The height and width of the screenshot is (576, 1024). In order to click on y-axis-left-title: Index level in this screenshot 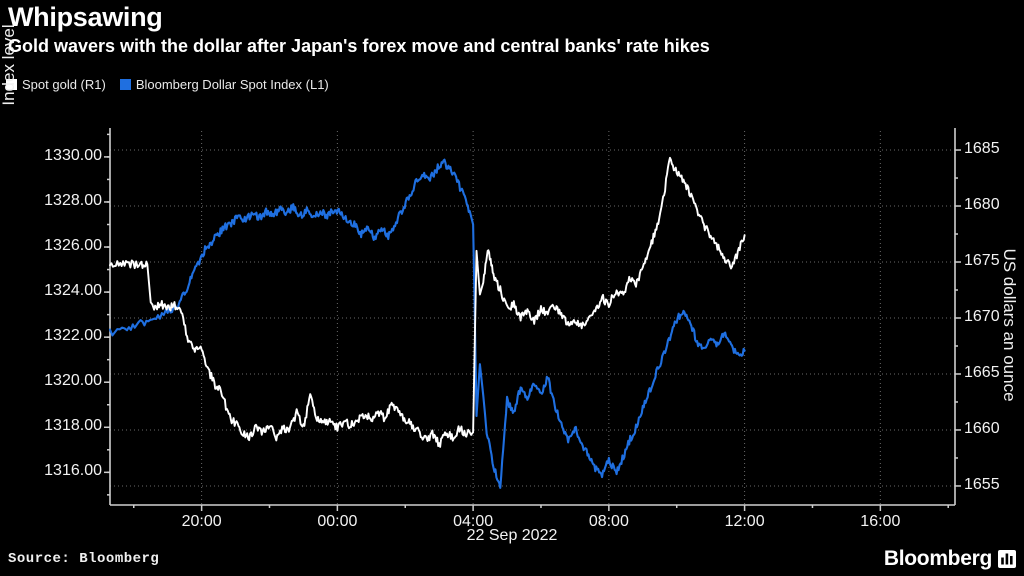, I will do `click(9, 65)`.